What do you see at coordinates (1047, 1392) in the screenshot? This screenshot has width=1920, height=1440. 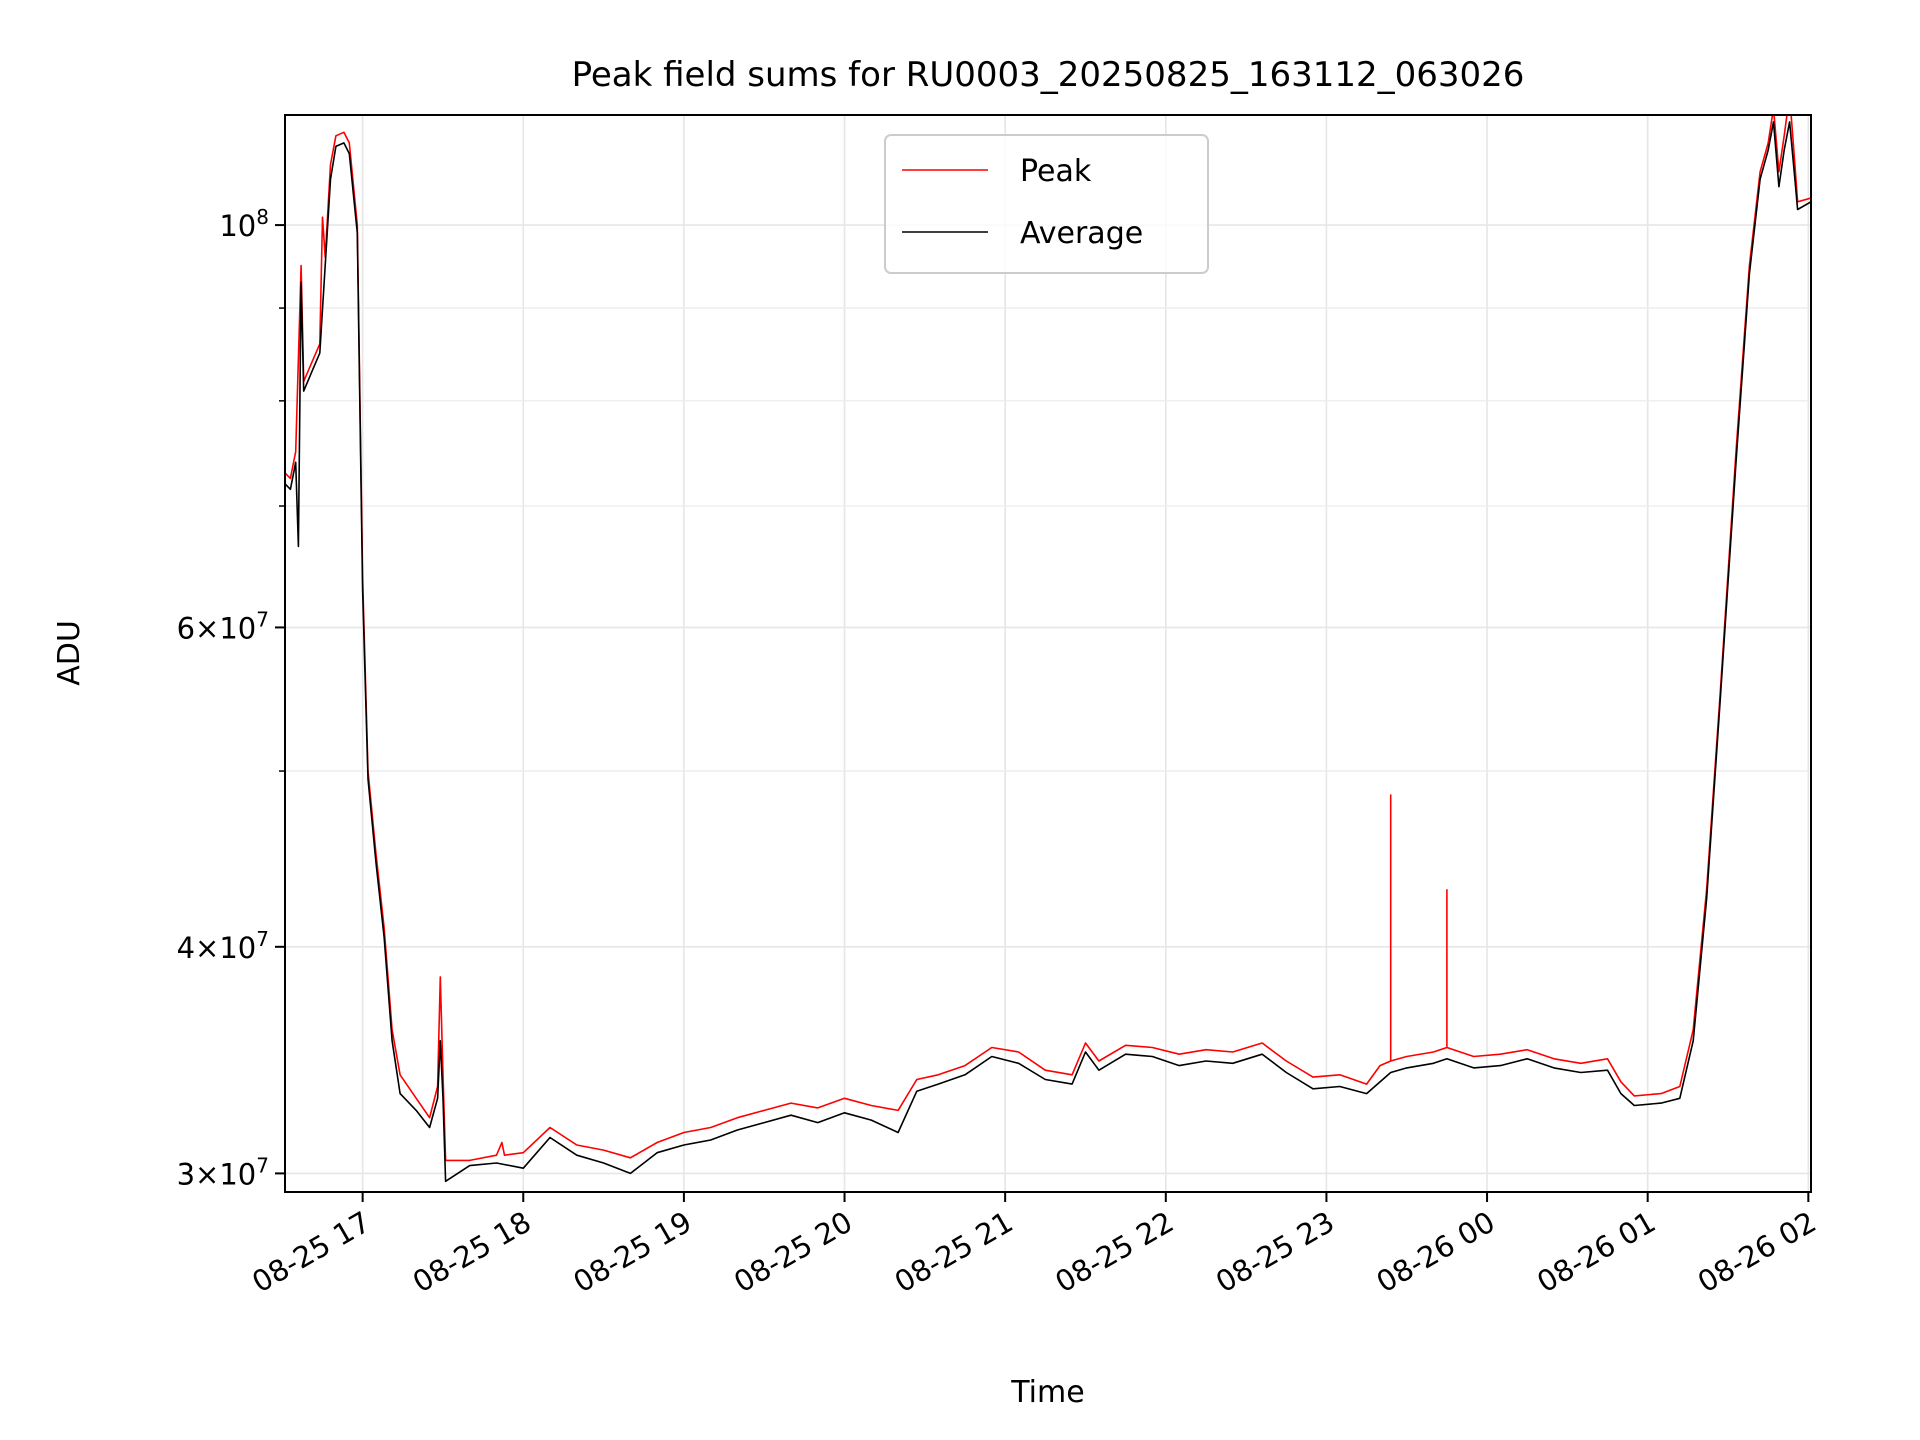 I see `x-axis-label: Time` at bounding box center [1047, 1392].